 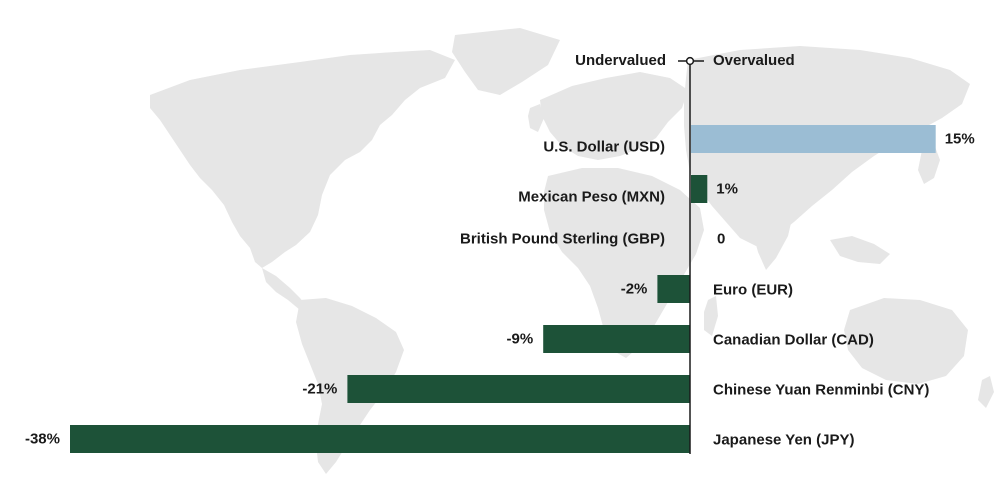 I want to click on header-undervalued: Undervalued, so click(x=620, y=60).